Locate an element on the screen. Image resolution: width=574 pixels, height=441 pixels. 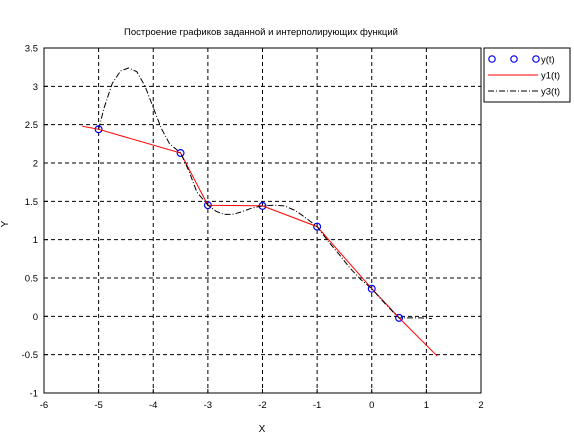
x-tick-label: 1 is located at coordinates (426, 405).